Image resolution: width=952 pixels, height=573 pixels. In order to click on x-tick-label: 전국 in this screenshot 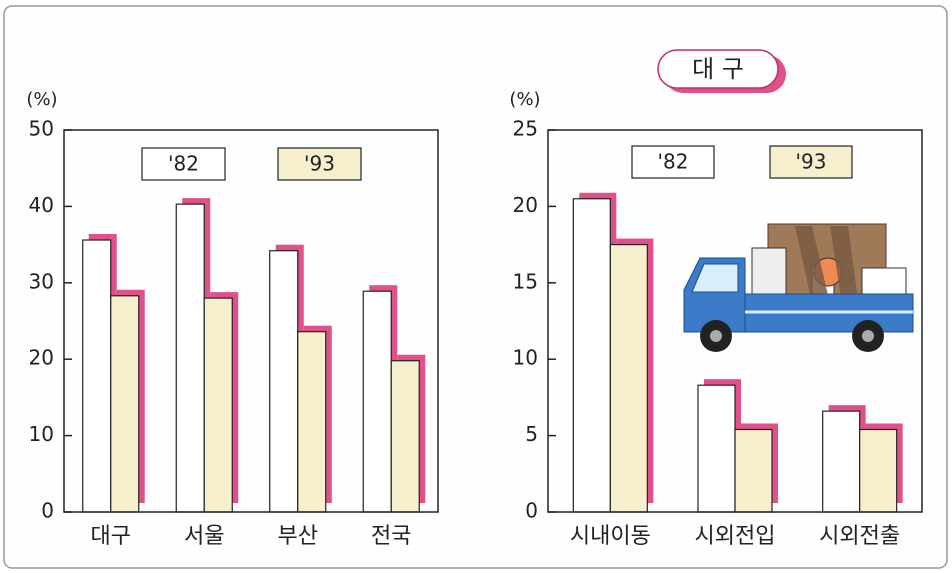, I will do `click(391, 536)`.